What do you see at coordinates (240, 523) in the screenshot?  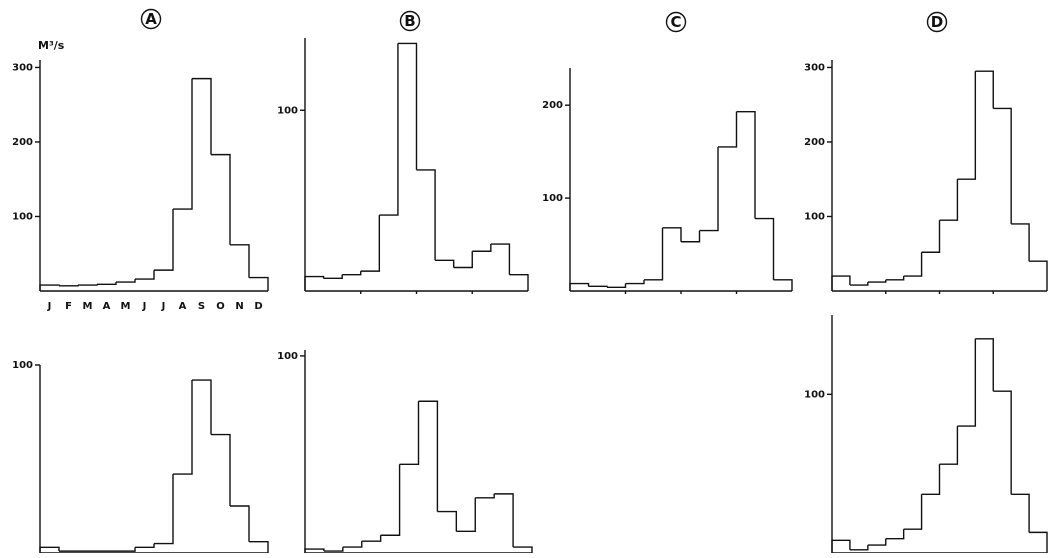 I see `step-A-bottom-N` at bounding box center [240, 523].